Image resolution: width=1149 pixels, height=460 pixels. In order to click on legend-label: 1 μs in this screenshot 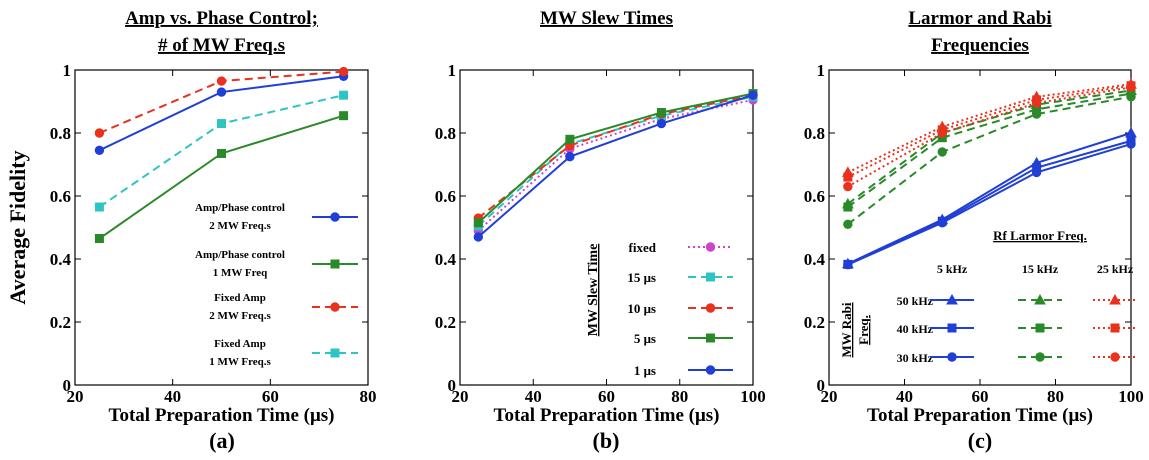, I will do `click(645, 370)`.